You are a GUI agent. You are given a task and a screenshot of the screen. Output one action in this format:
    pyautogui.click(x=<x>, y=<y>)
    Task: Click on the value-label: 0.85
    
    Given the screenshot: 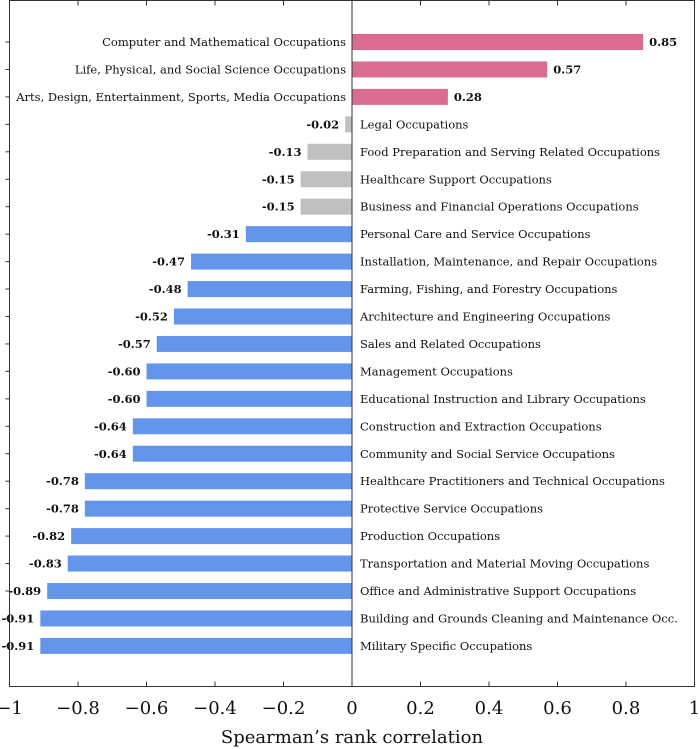 What is the action you would take?
    pyautogui.click(x=663, y=42)
    